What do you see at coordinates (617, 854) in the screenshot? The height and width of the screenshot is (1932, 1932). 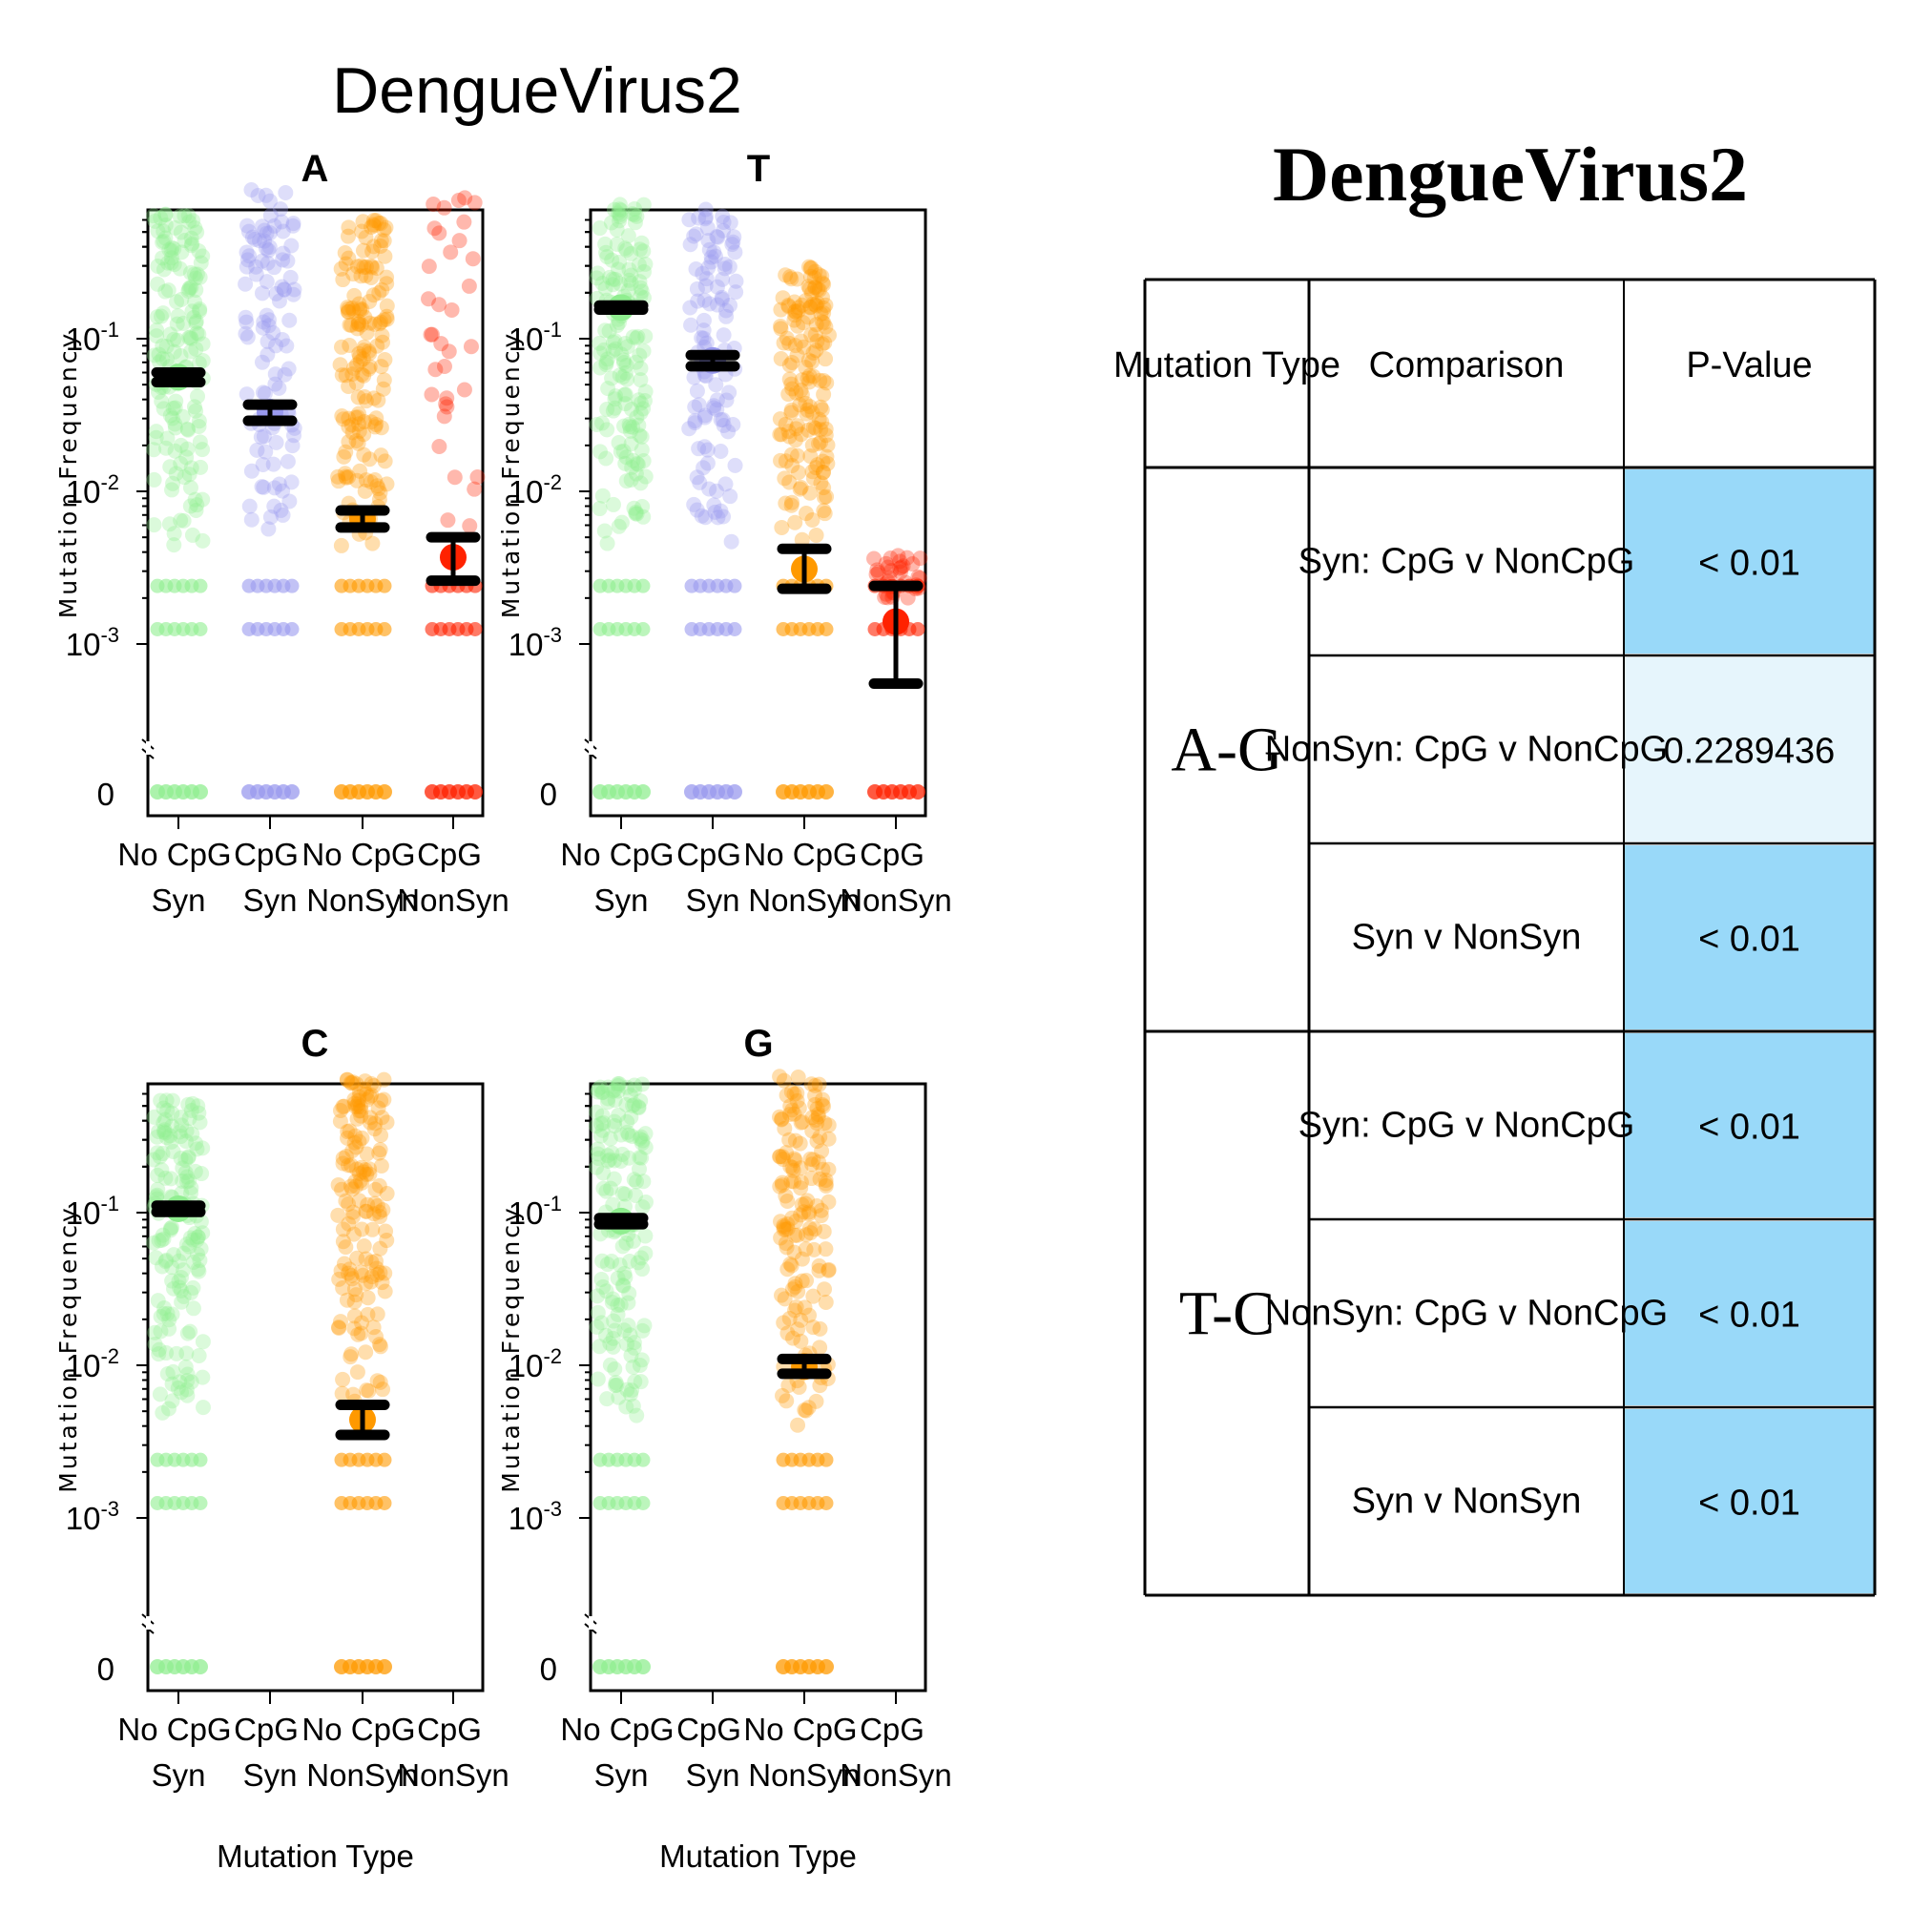 I see `x-category-label-line1: No CpG` at bounding box center [617, 854].